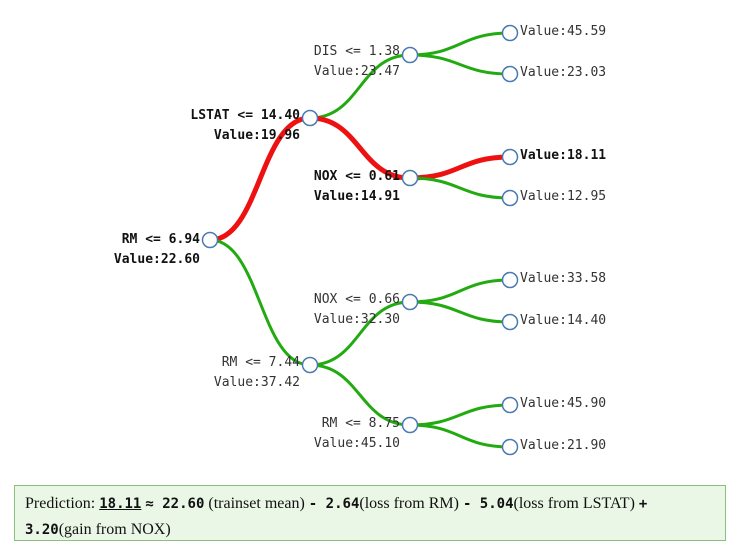  What do you see at coordinates (563, 403) in the screenshot?
I see `node-l7-label: Value:45.90` at bounding box center [563, 403].